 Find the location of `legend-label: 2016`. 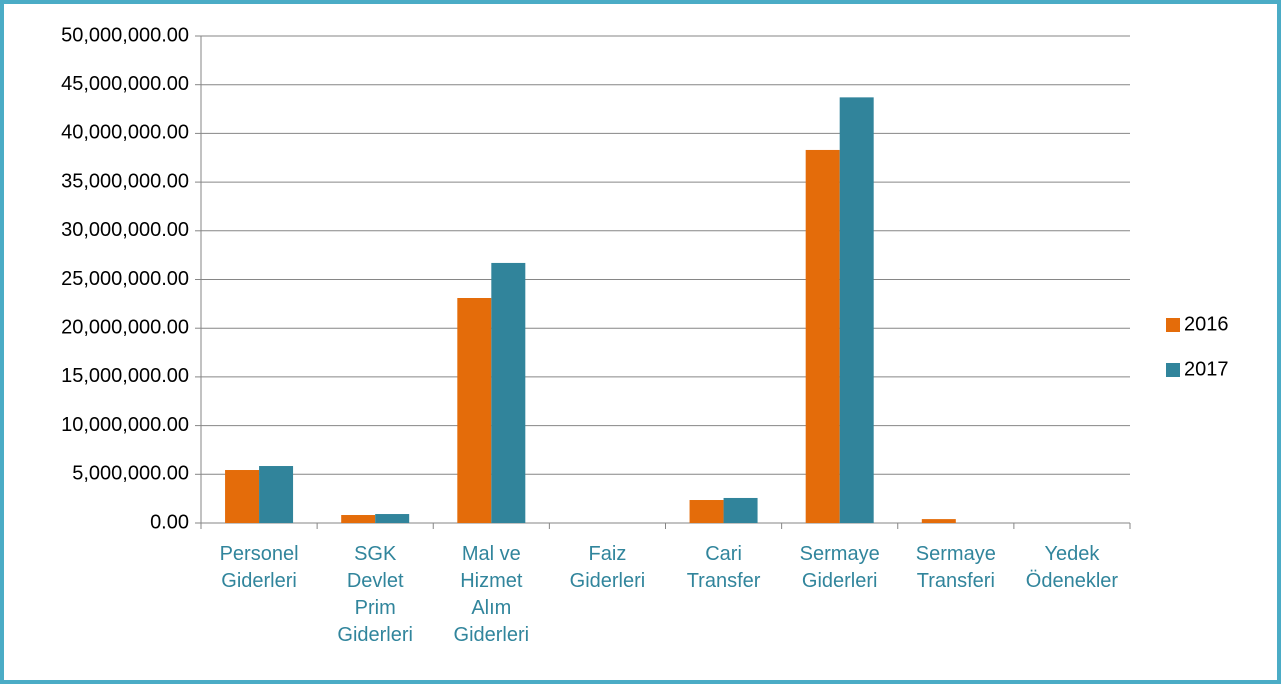

legend-label: 2016 is located at coordinates (1206, 324).